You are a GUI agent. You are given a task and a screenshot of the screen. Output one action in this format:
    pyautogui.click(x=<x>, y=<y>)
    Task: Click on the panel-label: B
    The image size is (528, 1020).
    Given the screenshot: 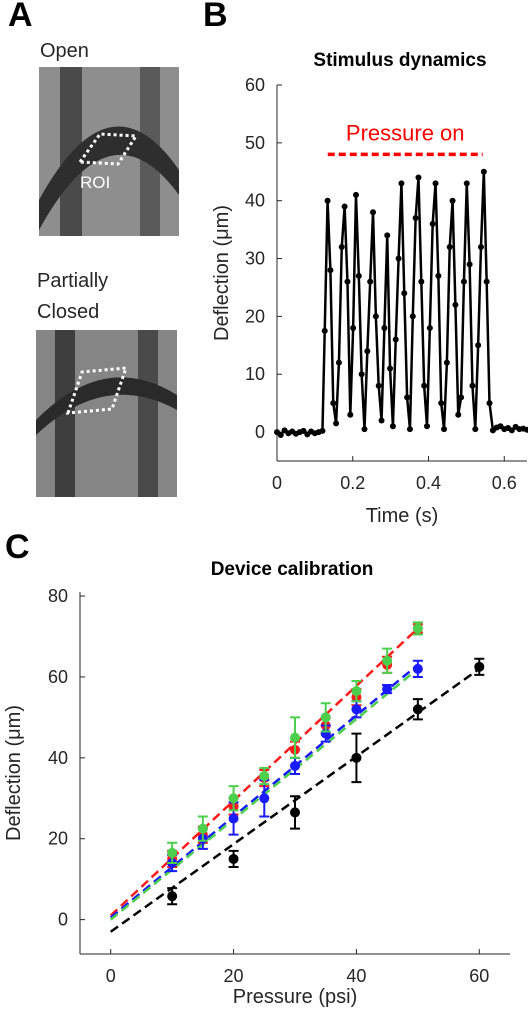 What is the action you would take?
    pyautogui.click(x=215, y=17)
    